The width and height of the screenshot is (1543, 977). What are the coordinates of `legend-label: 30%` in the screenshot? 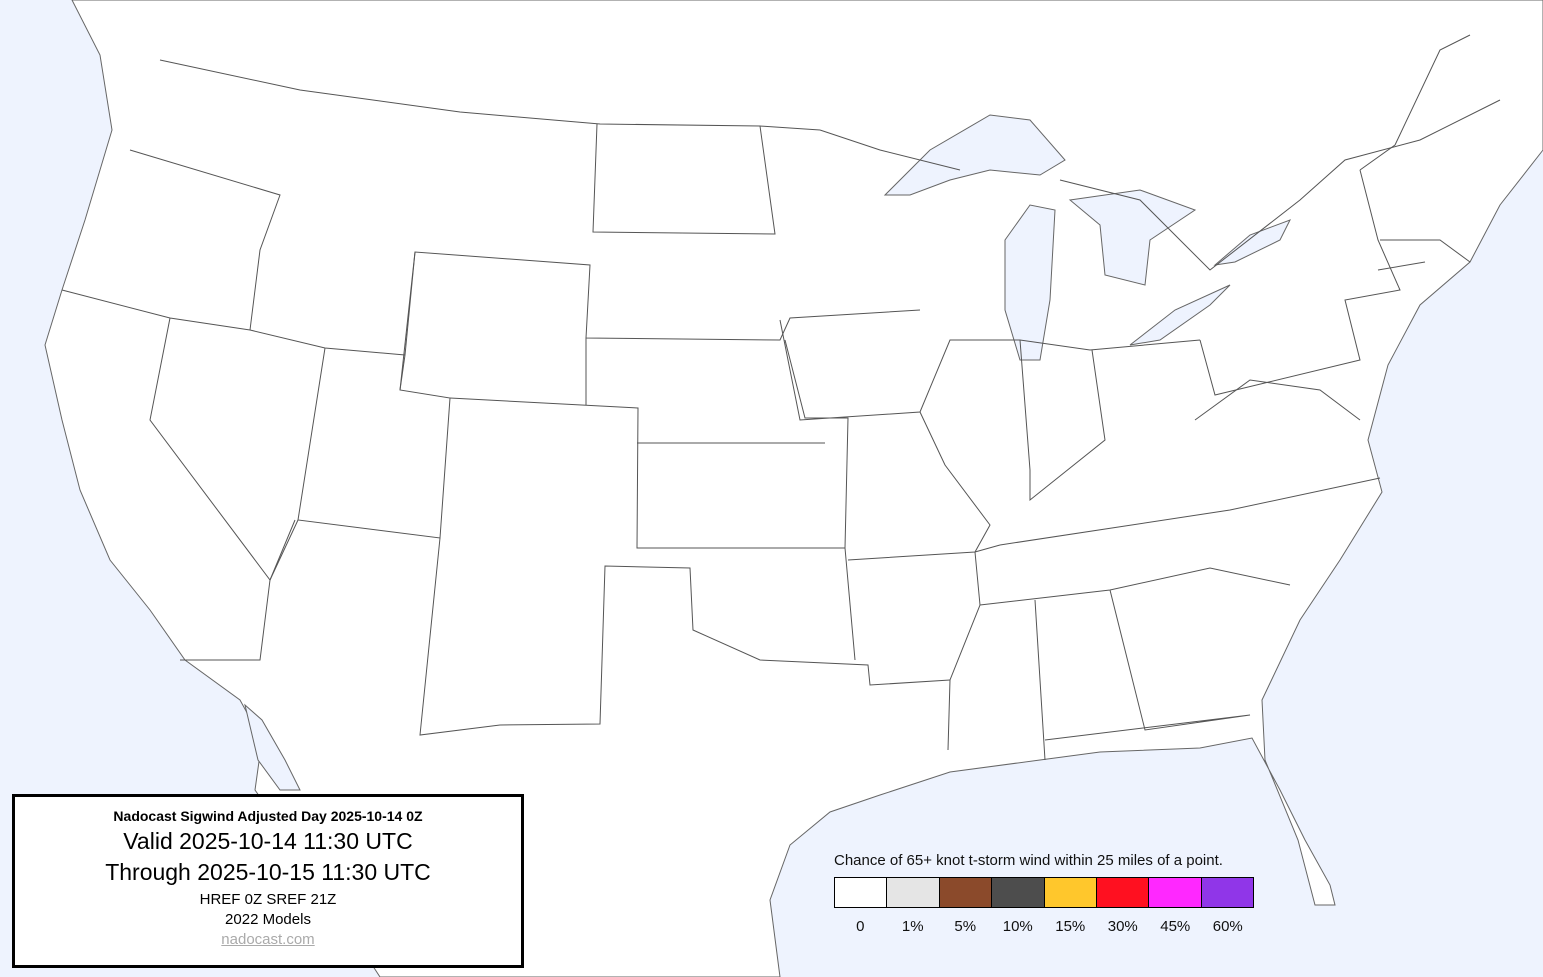 It's located at (1122, 926).